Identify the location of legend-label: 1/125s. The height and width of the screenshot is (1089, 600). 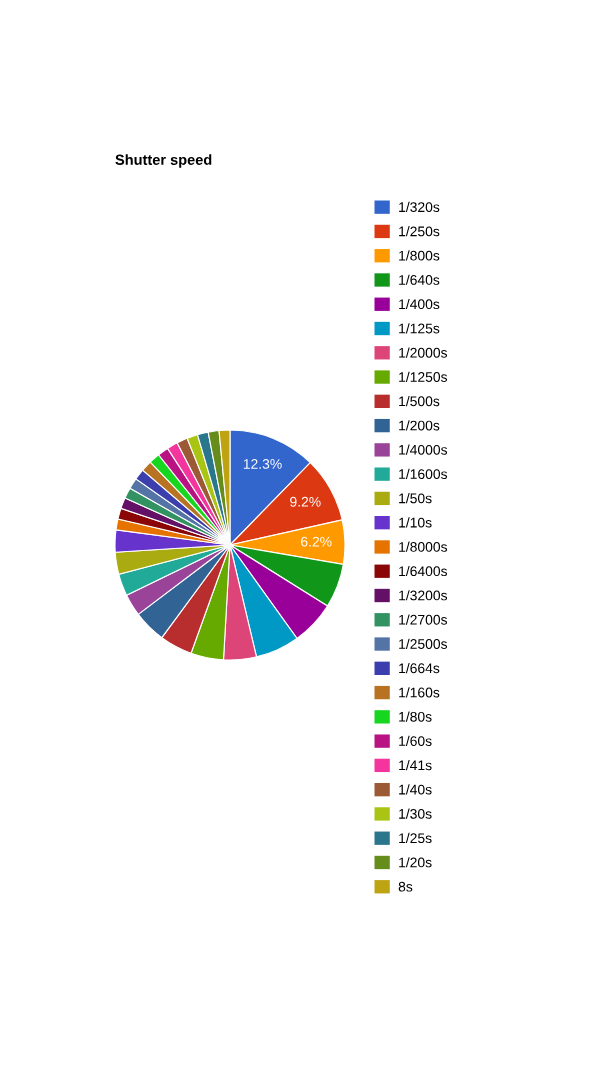
(419, 328).